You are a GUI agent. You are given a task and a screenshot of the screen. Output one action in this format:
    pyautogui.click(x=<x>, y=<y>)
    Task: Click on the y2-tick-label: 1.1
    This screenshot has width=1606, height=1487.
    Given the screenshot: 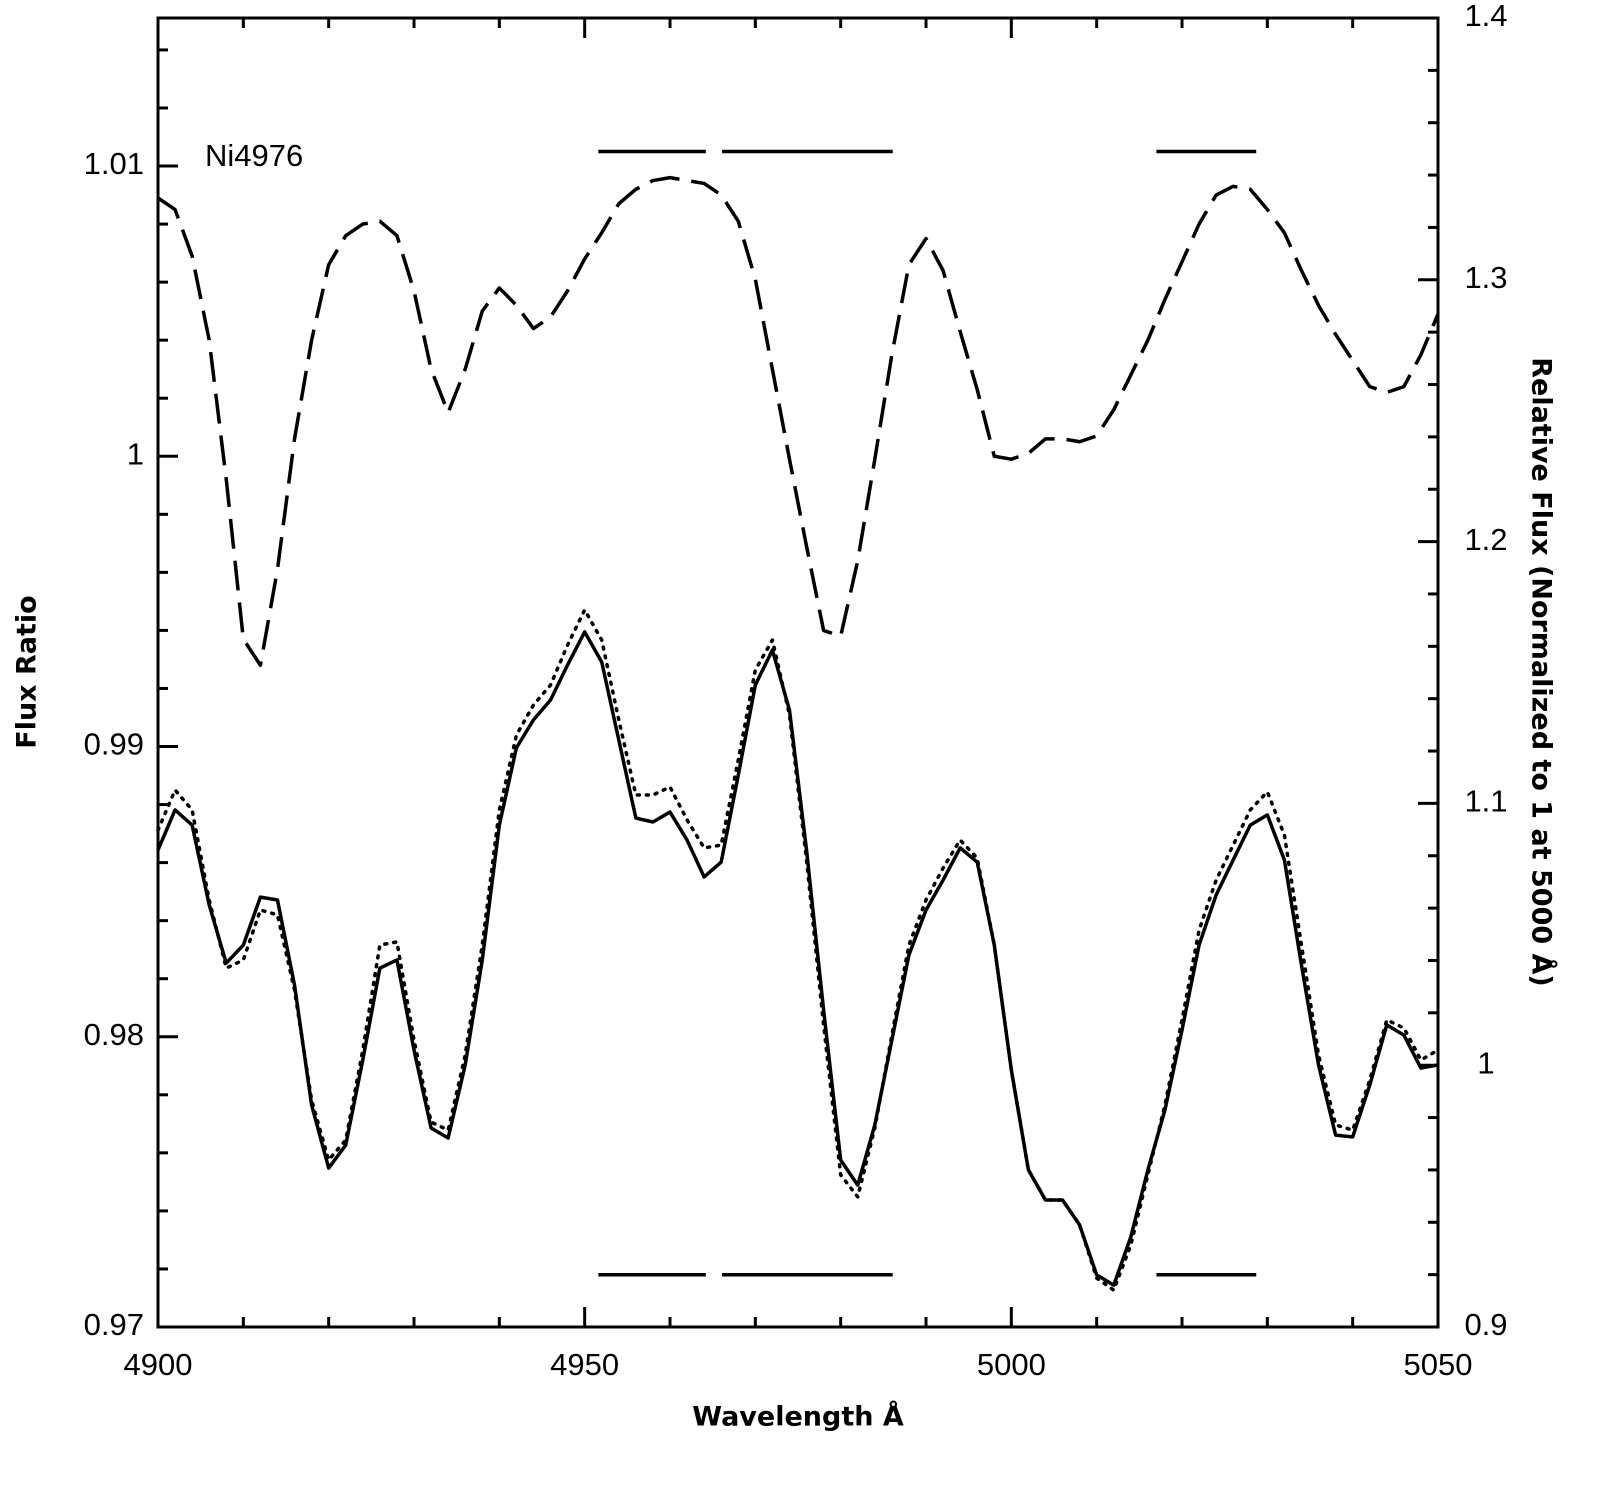 What is the action you would take?
    pyautogui.click(x=1485, y=801)
    